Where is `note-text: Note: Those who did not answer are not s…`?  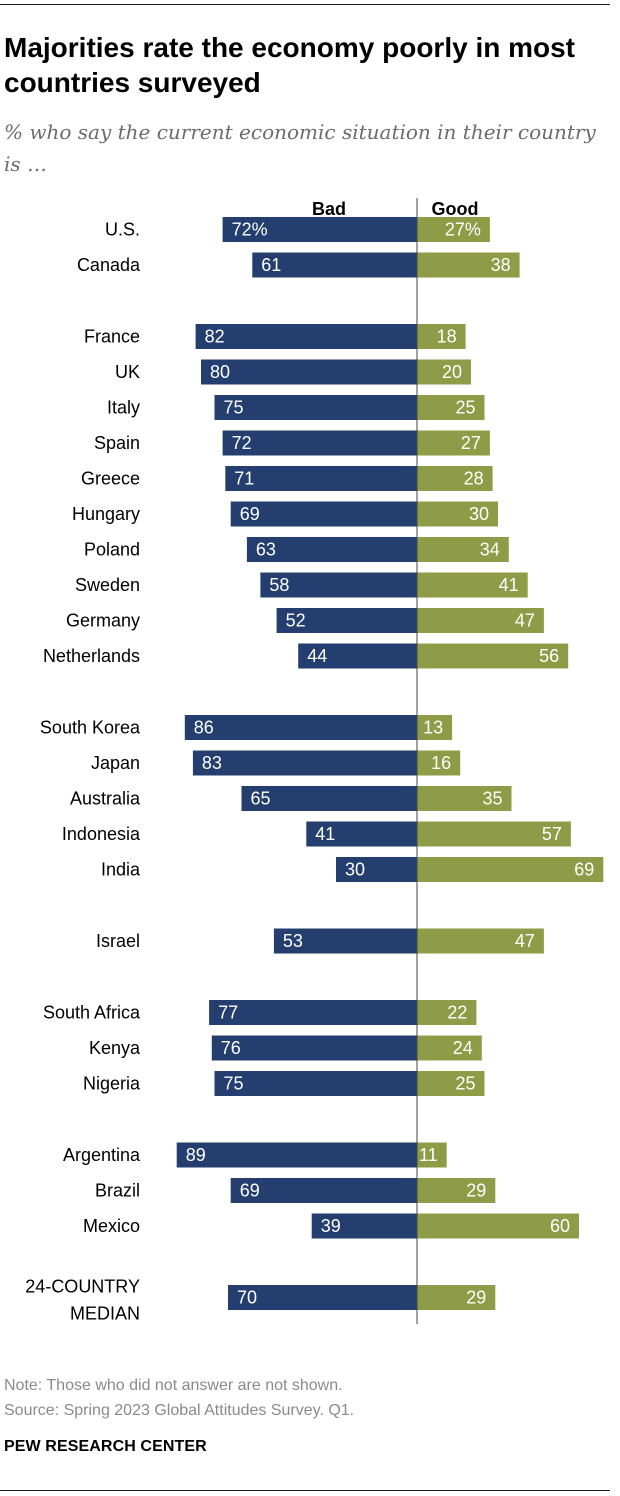 note-text: Note: Those who did not answer are not s… is located at coordinates (173, 1385).